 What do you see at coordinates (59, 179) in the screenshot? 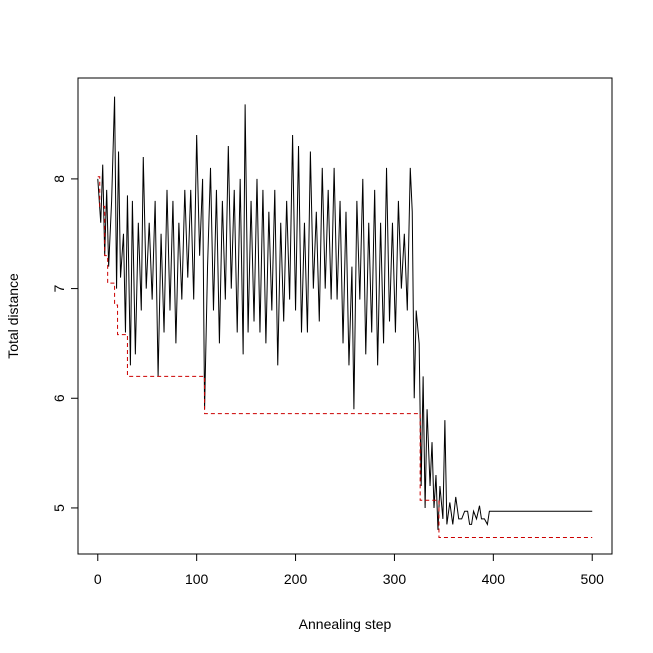
I see `y-tick-label: 8` at bounding box center [59, 179].